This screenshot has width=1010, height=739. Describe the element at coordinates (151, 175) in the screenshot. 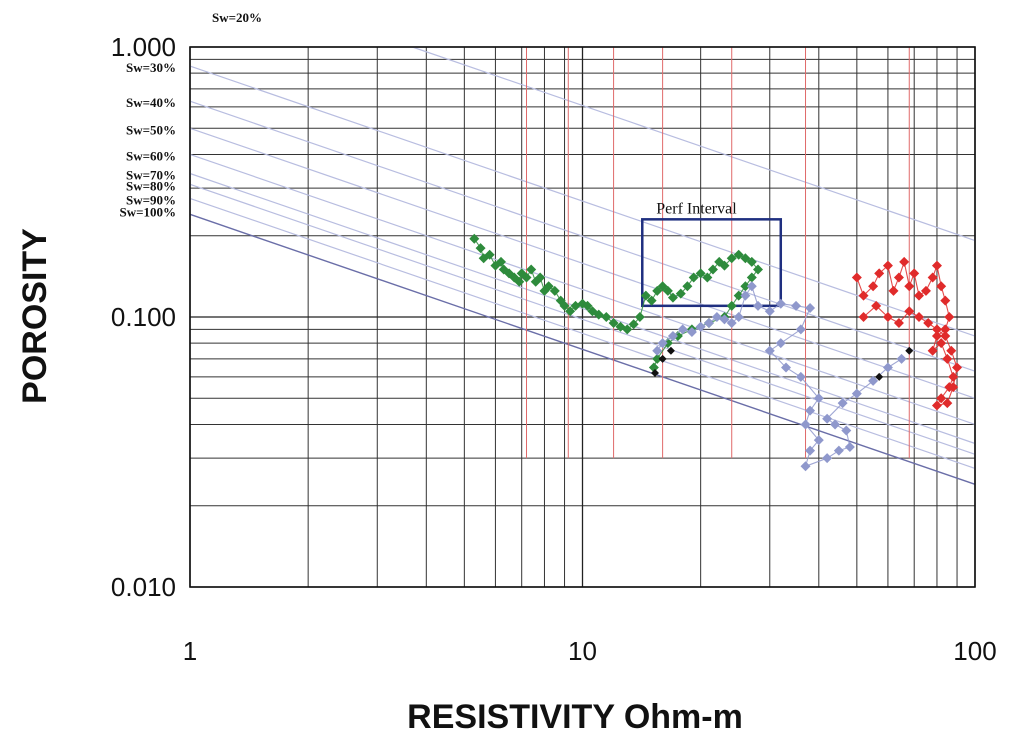

I see `sw-label: Sw=70%` at that location.